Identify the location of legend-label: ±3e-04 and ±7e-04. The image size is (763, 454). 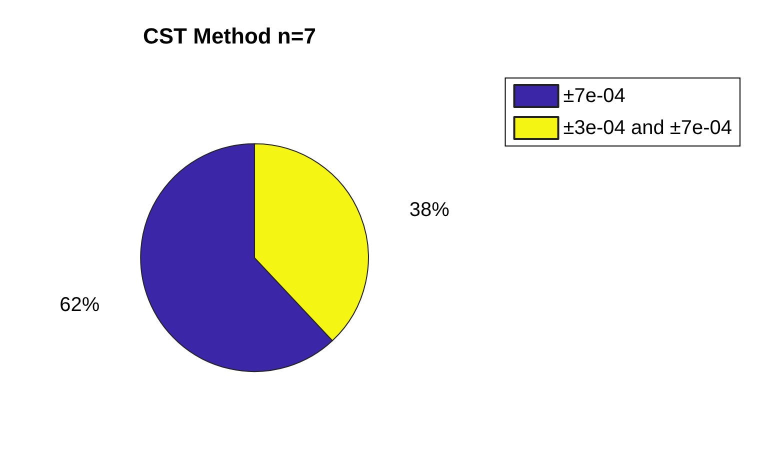
(647, 128).